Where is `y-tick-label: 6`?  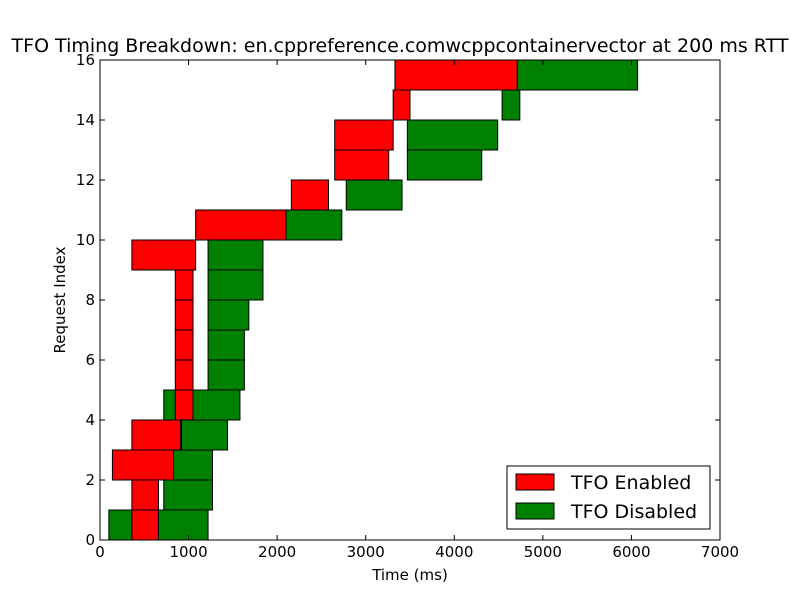 y-tick-label: 6 is located at coordinates (90, 360).